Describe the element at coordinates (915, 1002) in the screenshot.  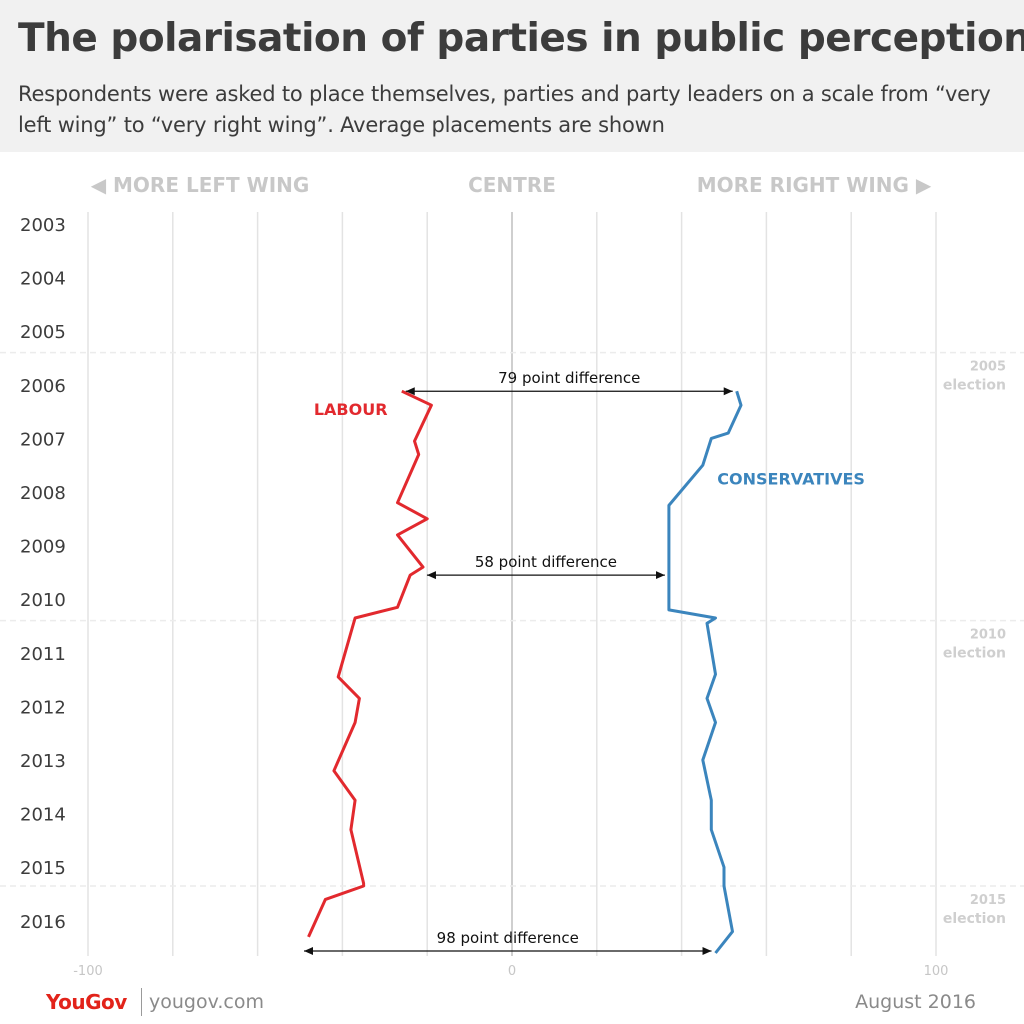
I see `footer-date: August 2016` at that location.